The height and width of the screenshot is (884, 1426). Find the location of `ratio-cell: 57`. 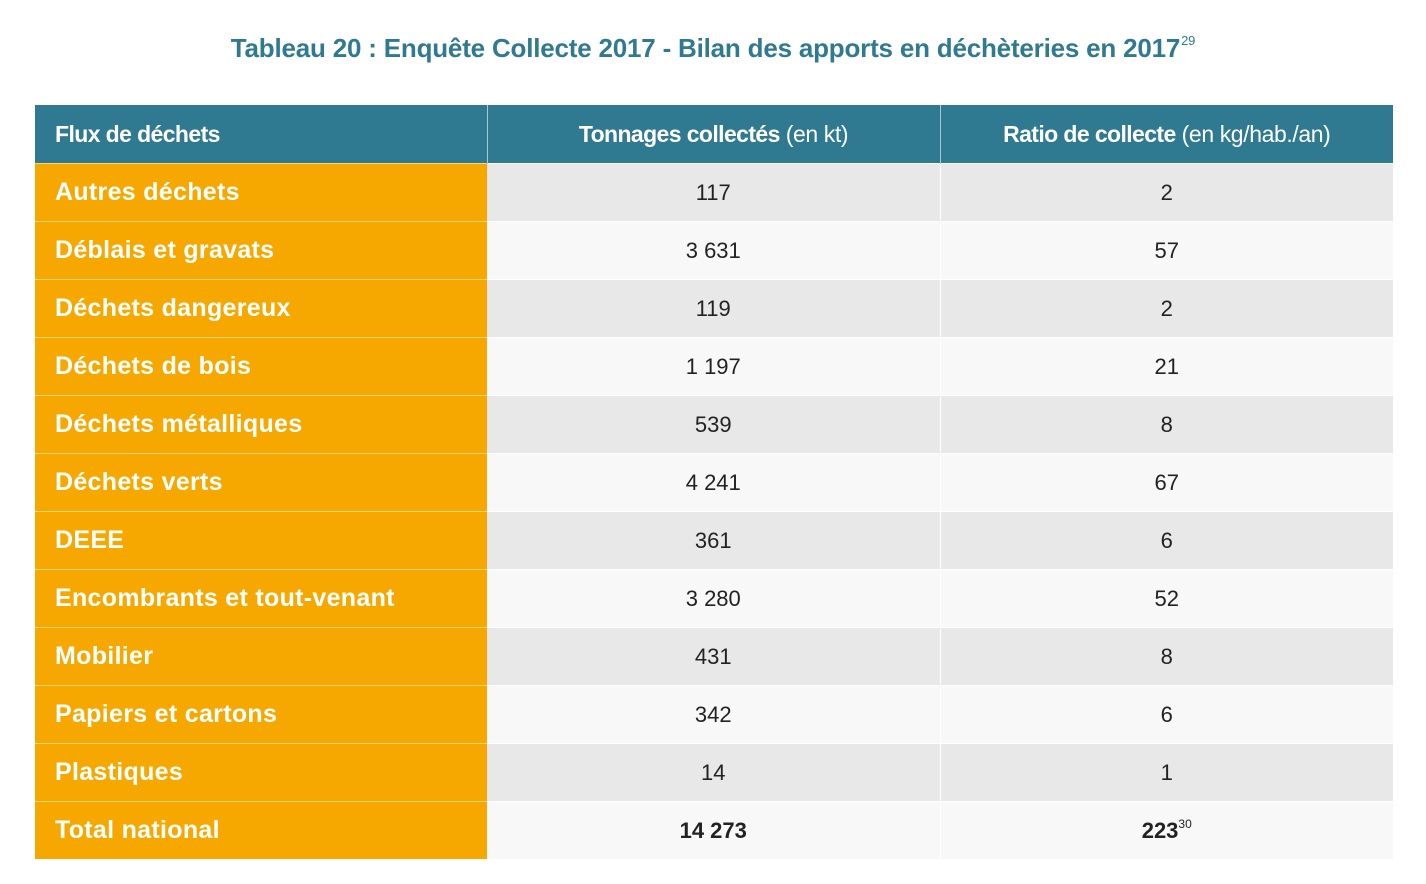

ratio-cell: 57 is located at coordinates (1166, 250).